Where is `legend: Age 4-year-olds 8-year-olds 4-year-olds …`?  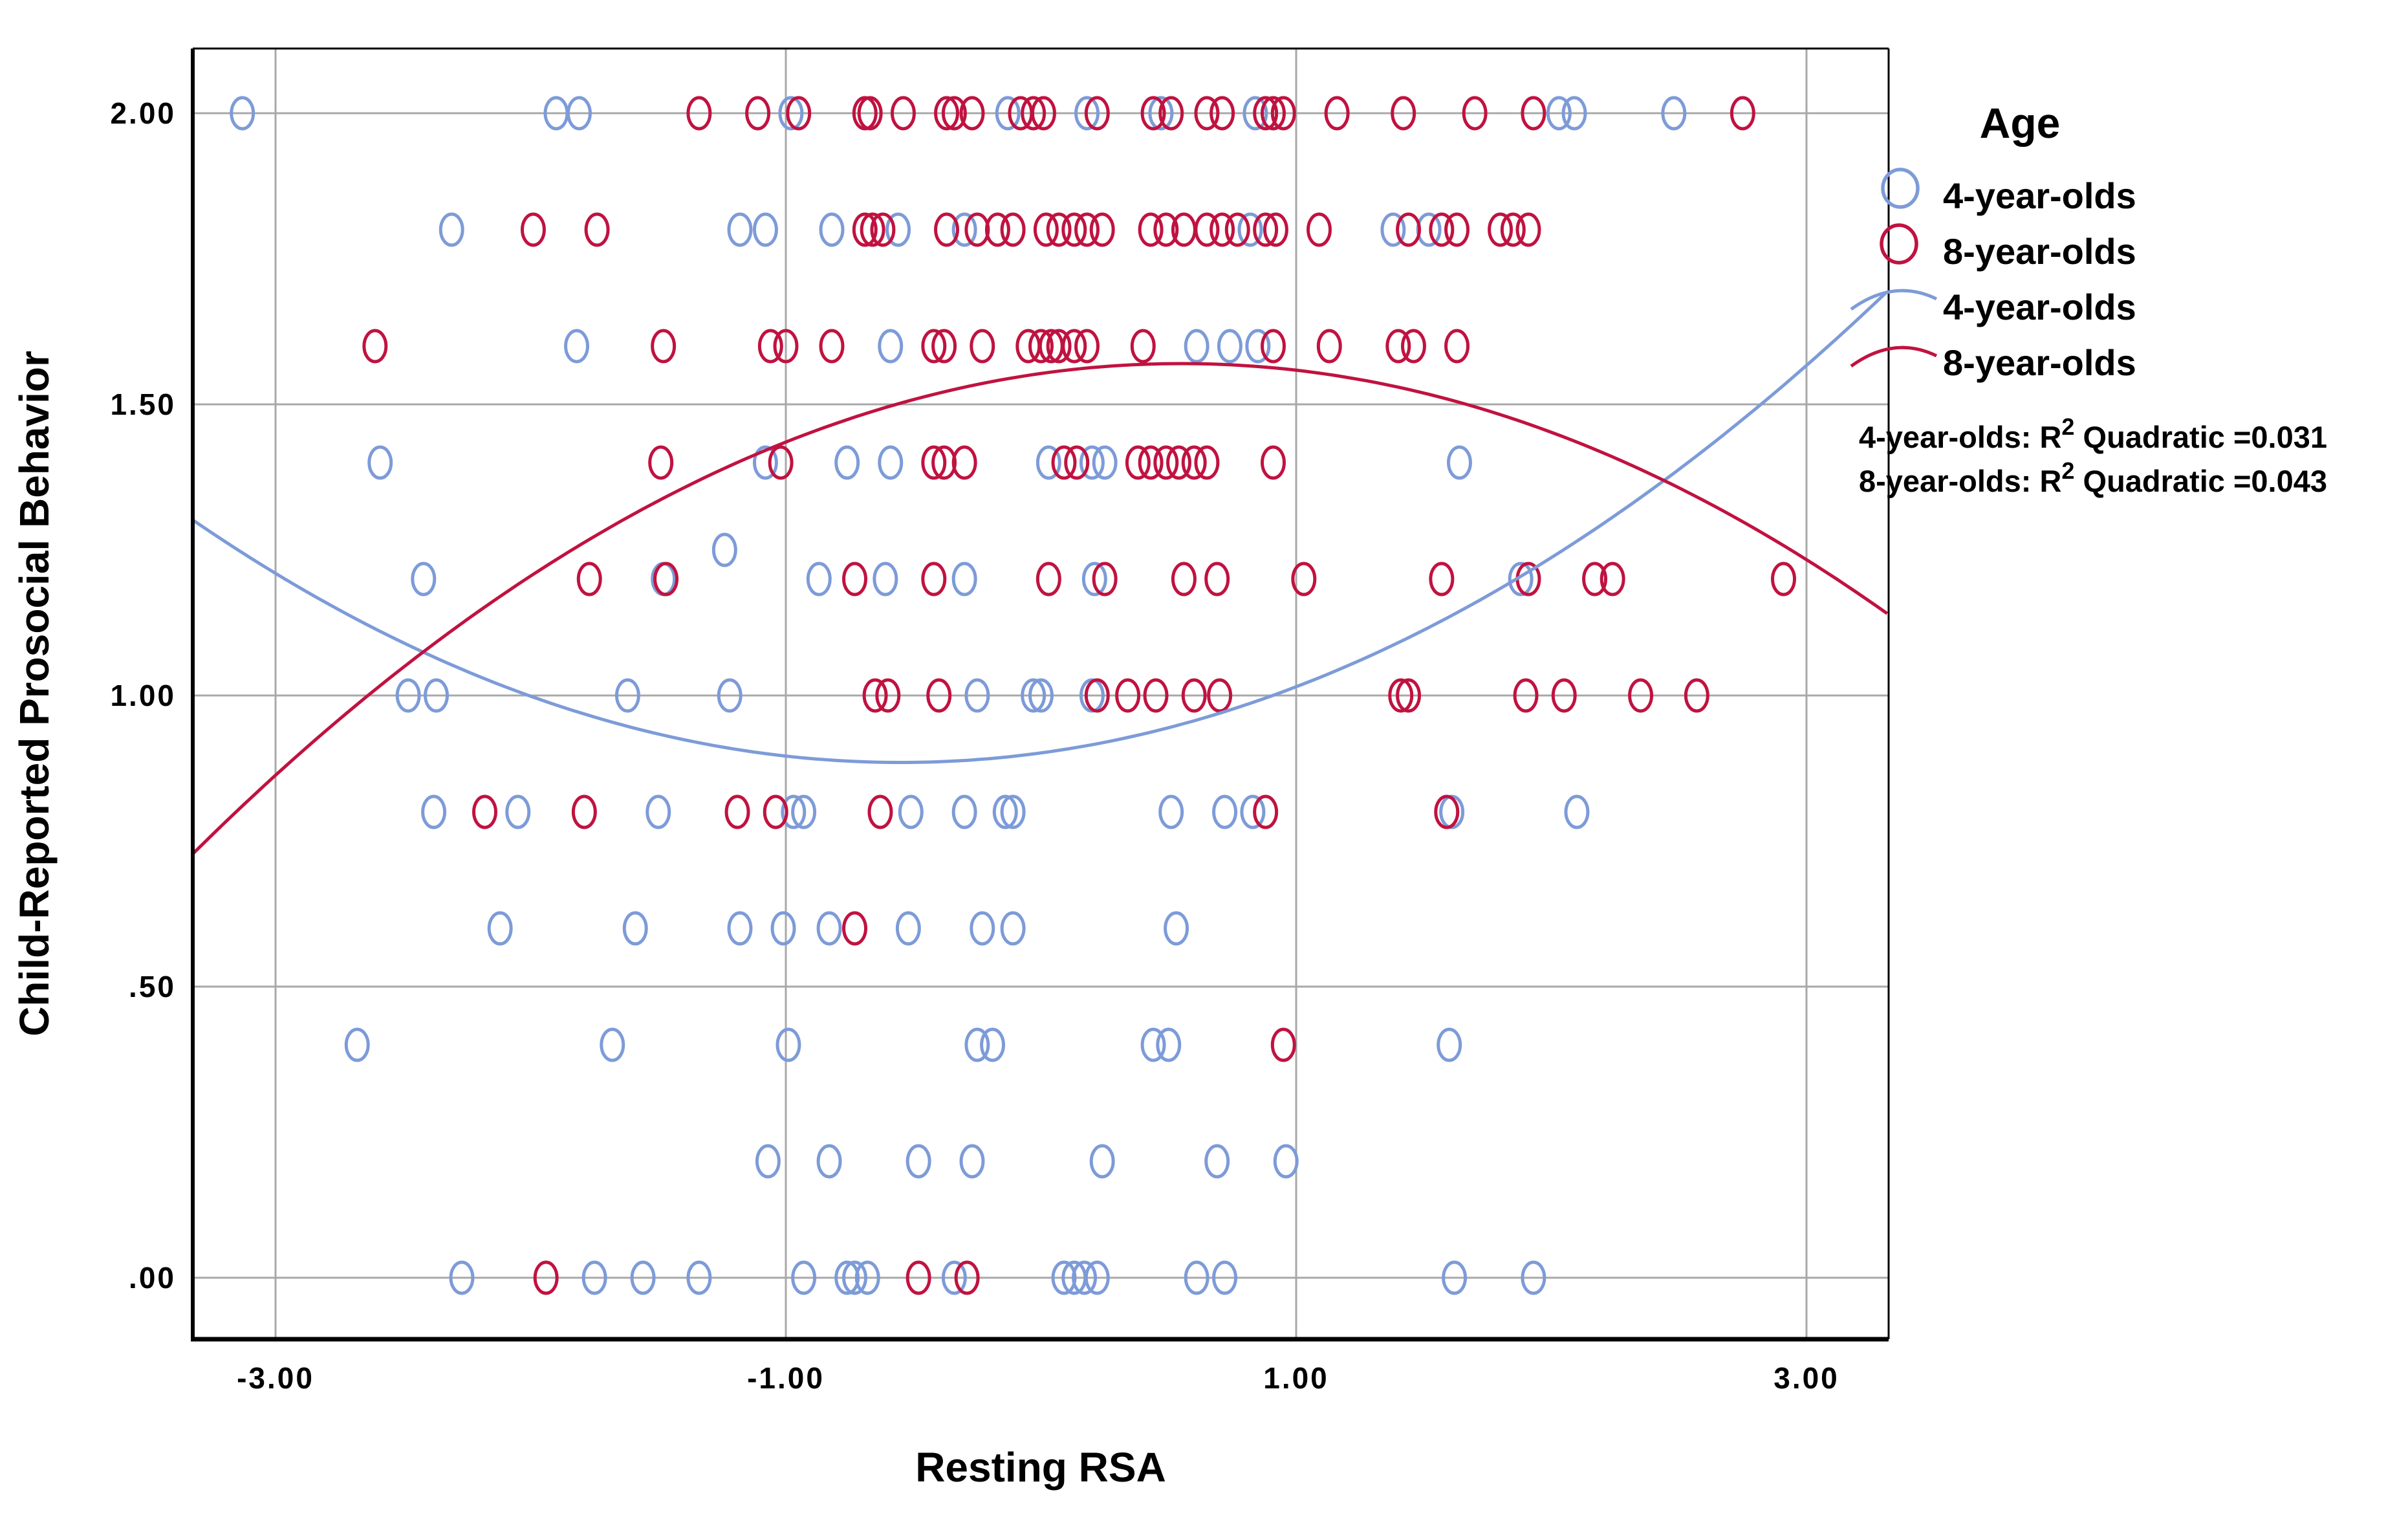 legend: Age 4-year-olds 8-year-olds 4-year-olds … is located at coordinates (2088, 298).